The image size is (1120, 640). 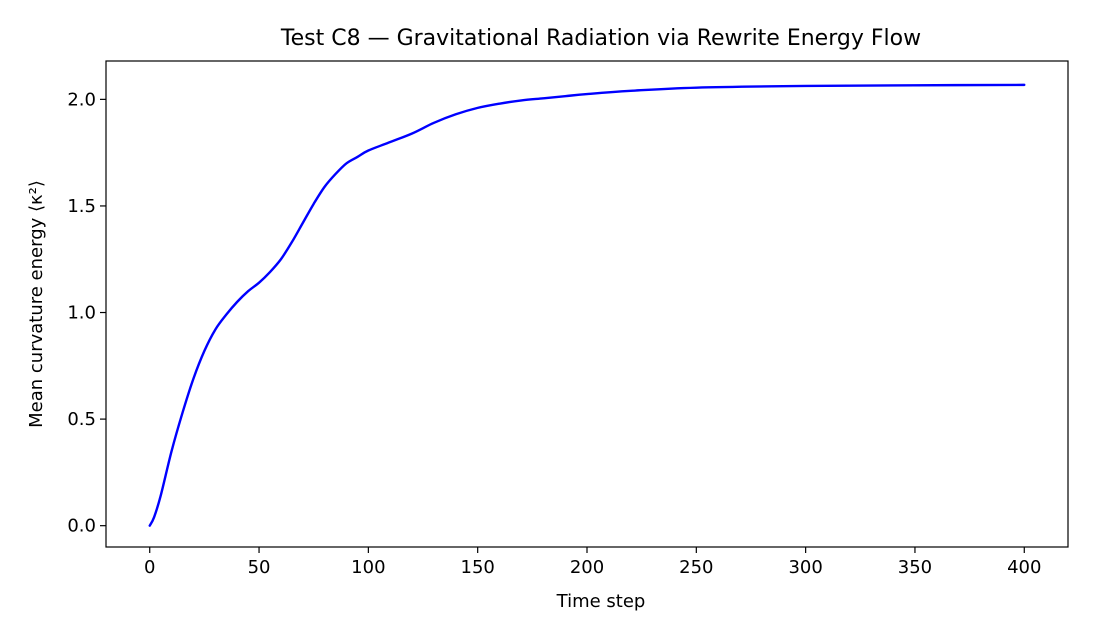 I want to click on y-tick-label: 1.5, so click(x=81, y=206).